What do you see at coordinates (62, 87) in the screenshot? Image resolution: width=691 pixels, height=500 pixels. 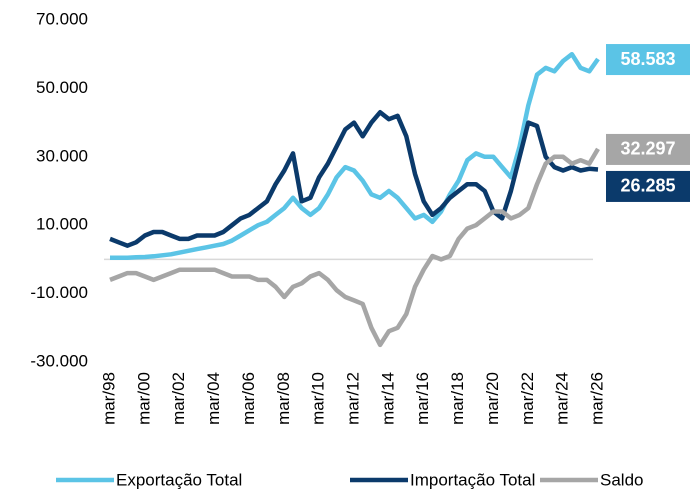 I see `y-tick-label: 50.000` at bounding box center [62, 87].